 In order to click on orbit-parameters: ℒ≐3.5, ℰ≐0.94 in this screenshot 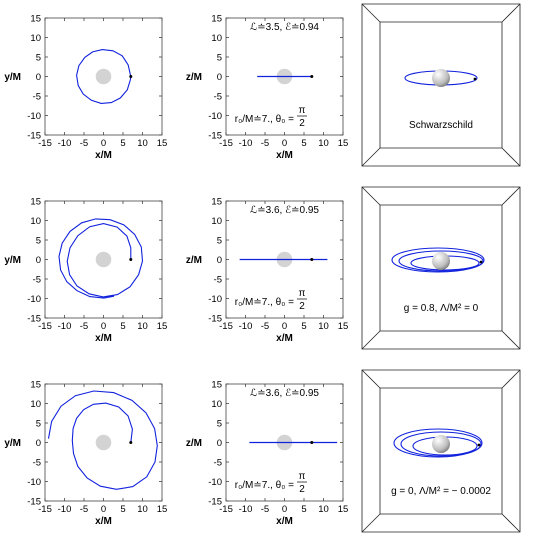, I will do `click(284, 27)`.